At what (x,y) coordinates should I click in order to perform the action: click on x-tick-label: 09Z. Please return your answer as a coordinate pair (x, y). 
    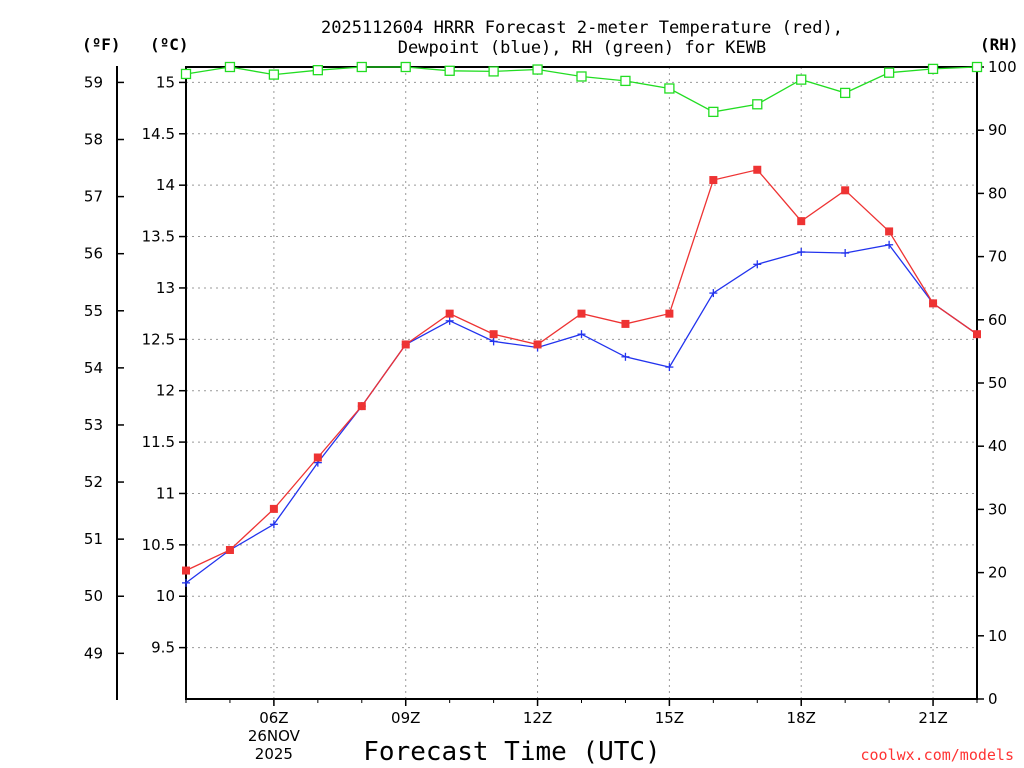
    Looking at the image, I should click on (405, 718).